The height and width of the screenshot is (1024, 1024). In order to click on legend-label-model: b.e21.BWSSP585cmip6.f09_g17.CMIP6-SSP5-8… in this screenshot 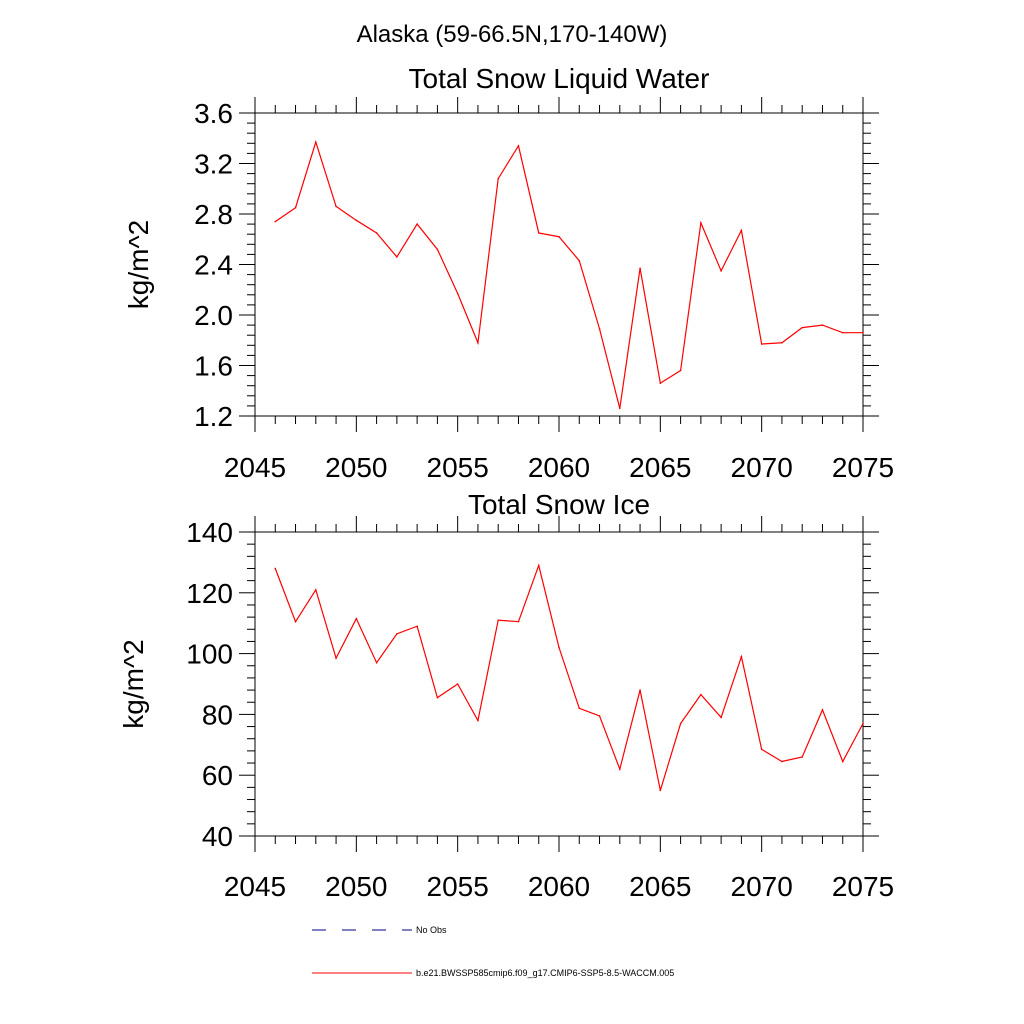, I will do `click(545, 973)`.